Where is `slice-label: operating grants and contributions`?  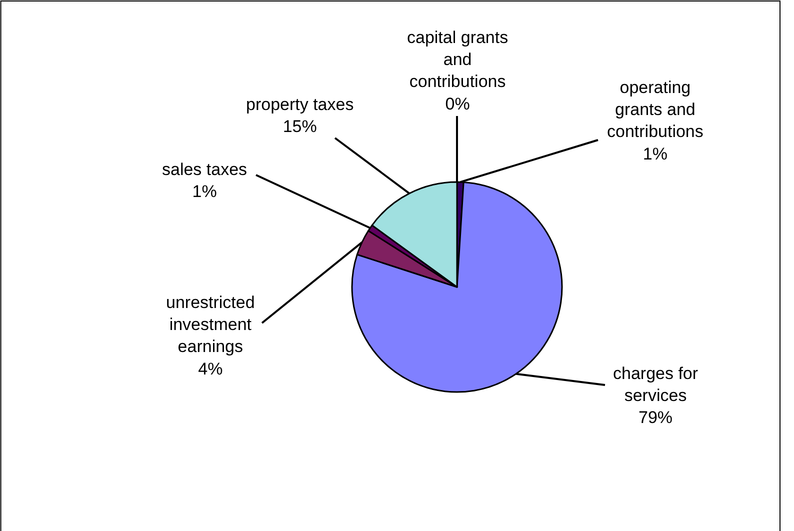 slice-label: operating grants and contributions is located at coordinates (655, 110).